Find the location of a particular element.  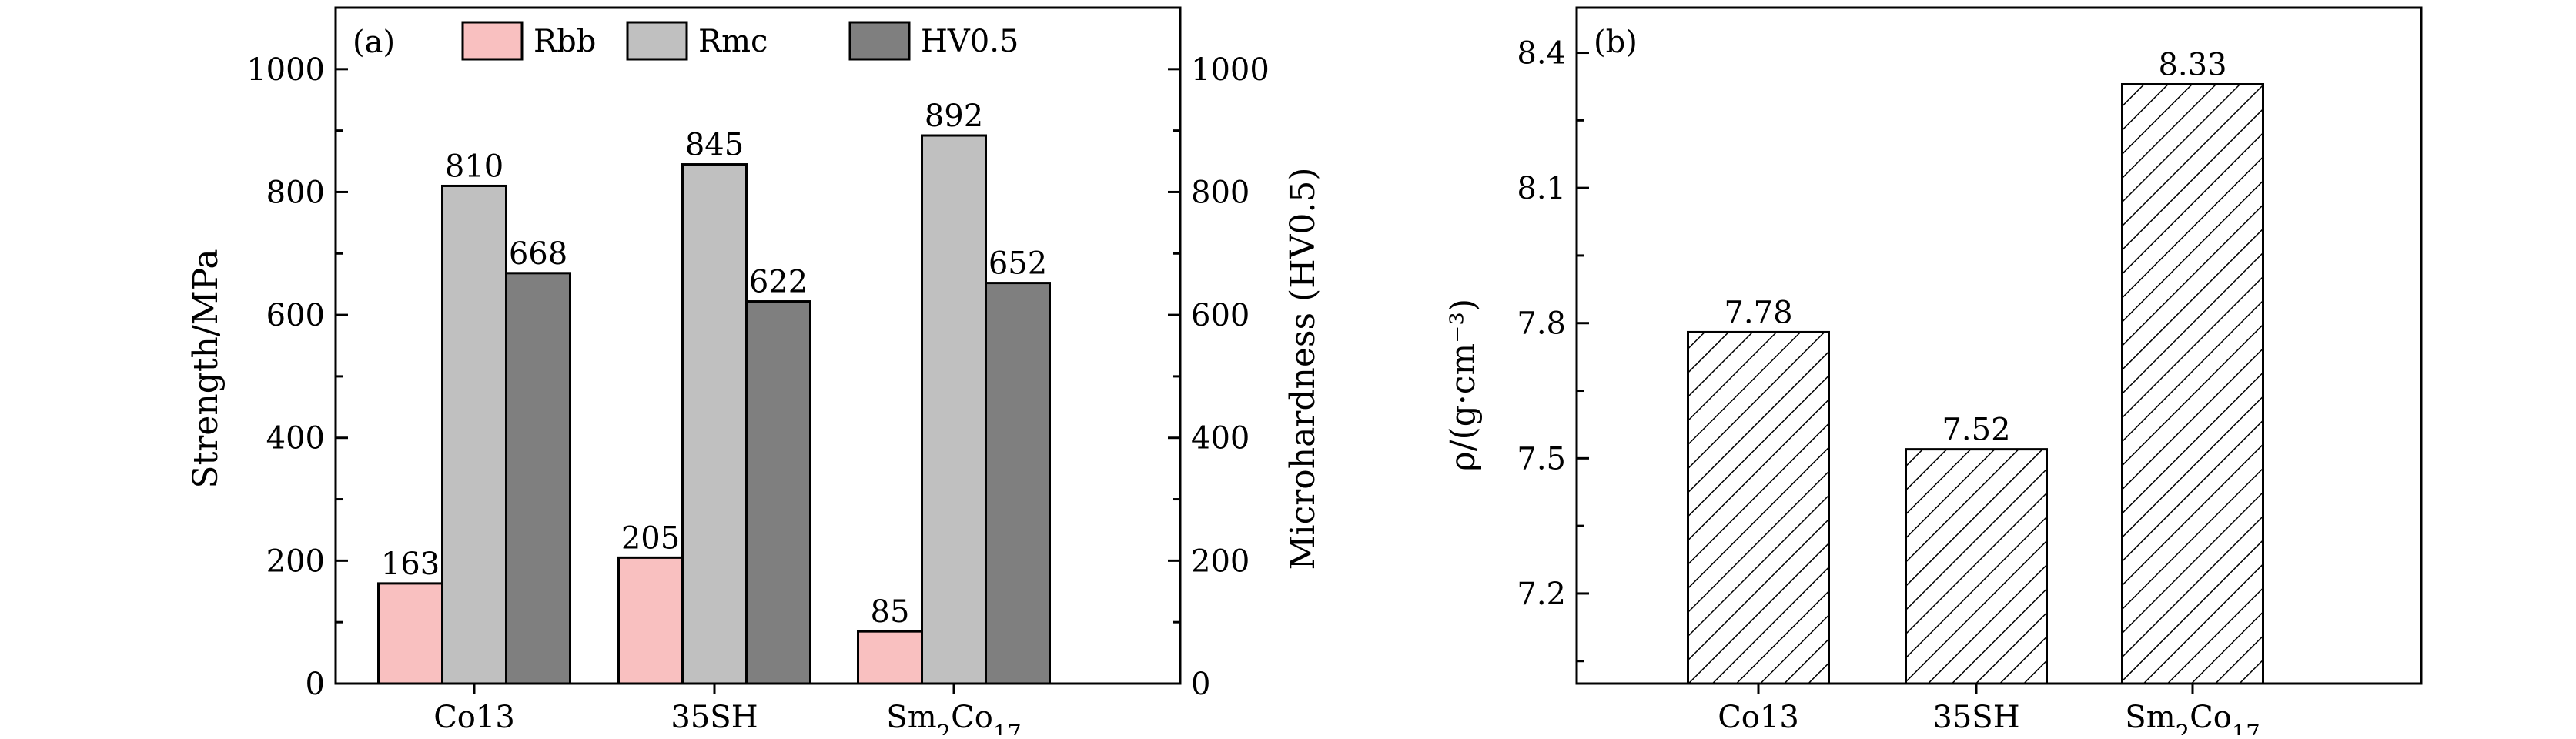

right-tick-label: 400 is located at coordinates (1220, 438).